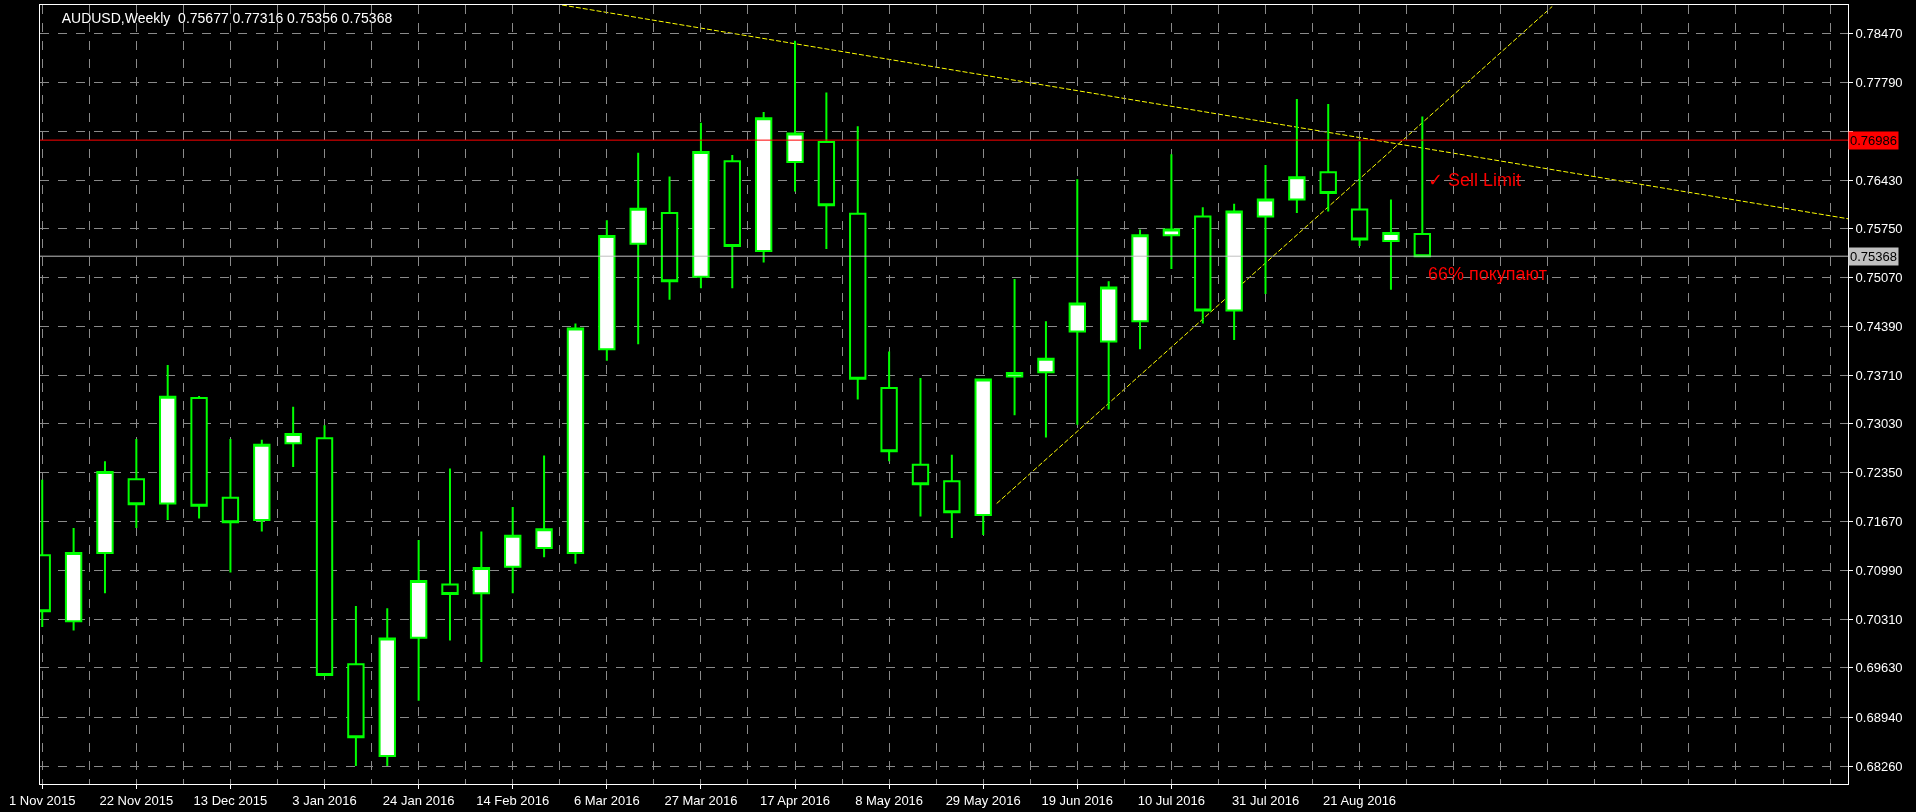 Image resolution: width=1916 pixels, height=812 pixels. I want to click on x-tick-label: 21 Aug 2016, so click(1360, 800).